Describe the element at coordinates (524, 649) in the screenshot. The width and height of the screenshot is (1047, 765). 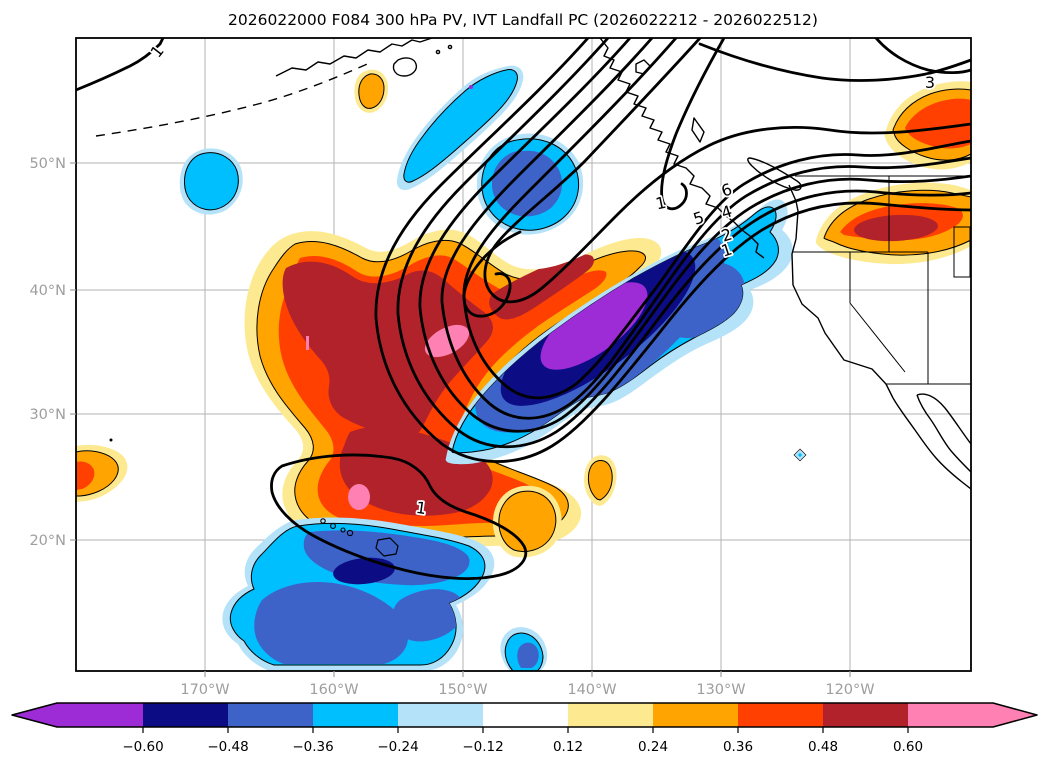
I see `region-south-small-negative` at that location.